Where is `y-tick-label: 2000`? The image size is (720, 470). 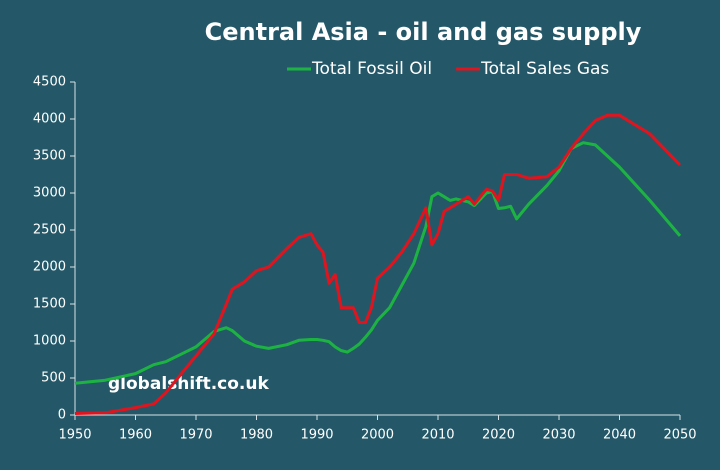
y-tick-label: 2000 is located at coordinates (49, 267).